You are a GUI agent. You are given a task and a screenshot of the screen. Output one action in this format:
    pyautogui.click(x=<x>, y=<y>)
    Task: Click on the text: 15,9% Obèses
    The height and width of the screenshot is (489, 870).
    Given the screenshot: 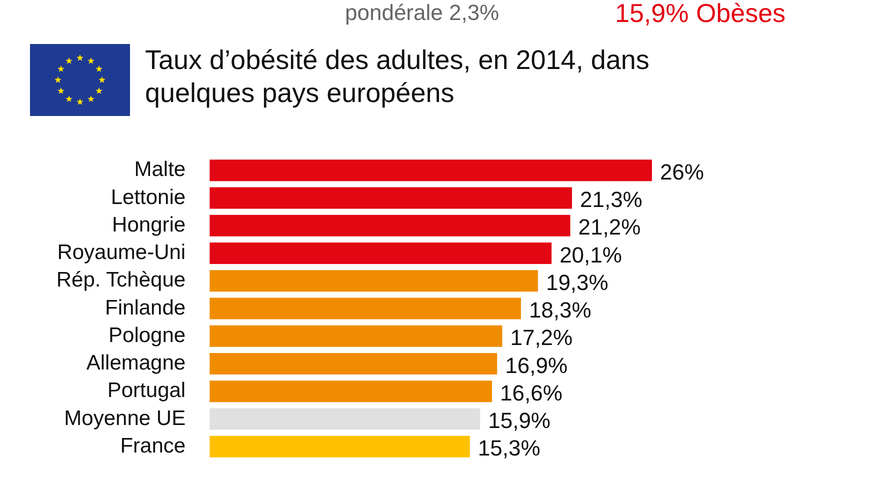 What is the action you would take?
    pyautogui.click(x=700, y=14)
    